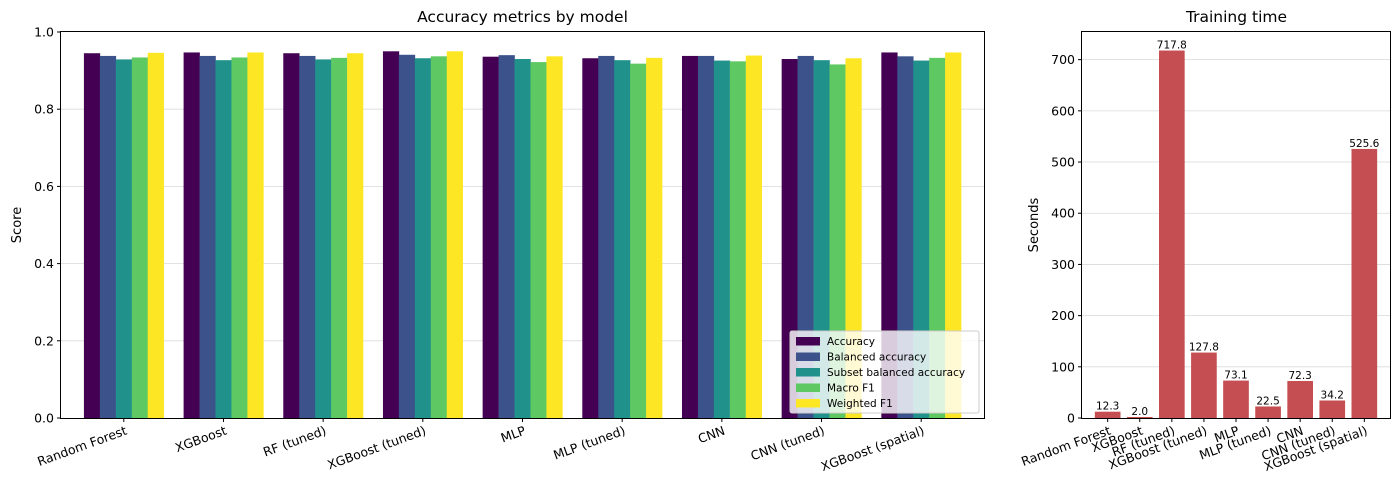 This screenshot has height=493, width=1400. I want to click on bar-xgboost-spatial-macro-f1, so click(937, 237).